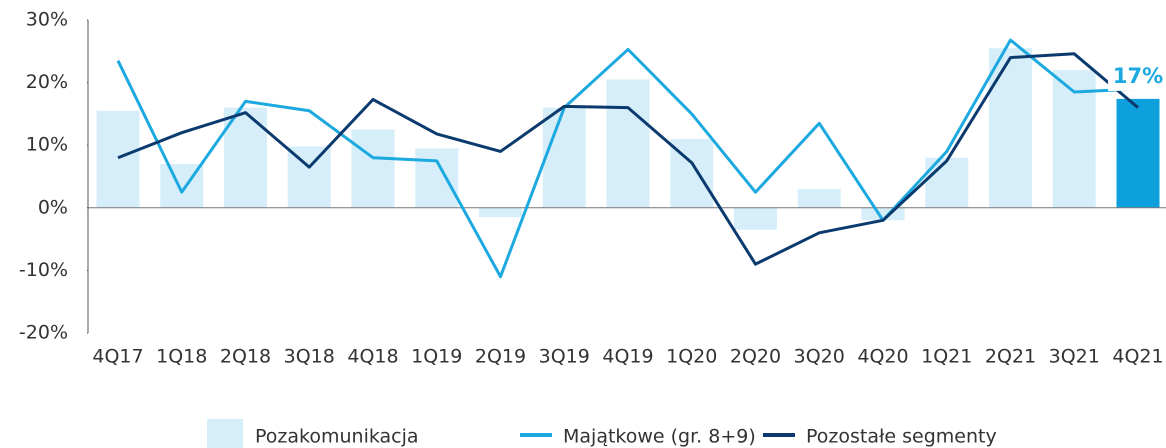 This screenshot has height=448, width=1166. Describe the element at coordinates (564, 357) in the screenshot. I see `x-tick-label: 3Q19` at that location.